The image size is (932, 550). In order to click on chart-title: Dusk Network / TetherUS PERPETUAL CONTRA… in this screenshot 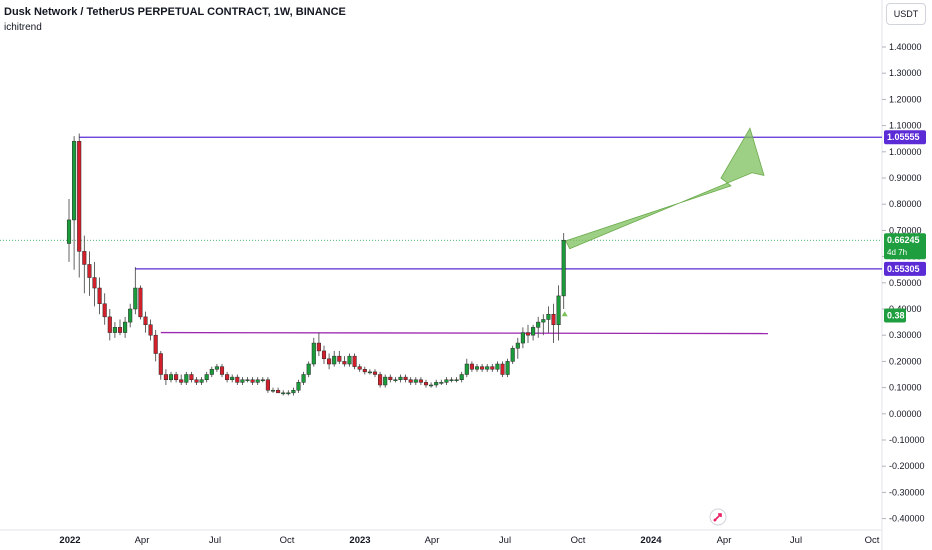, I will do `click(175, 12)`.